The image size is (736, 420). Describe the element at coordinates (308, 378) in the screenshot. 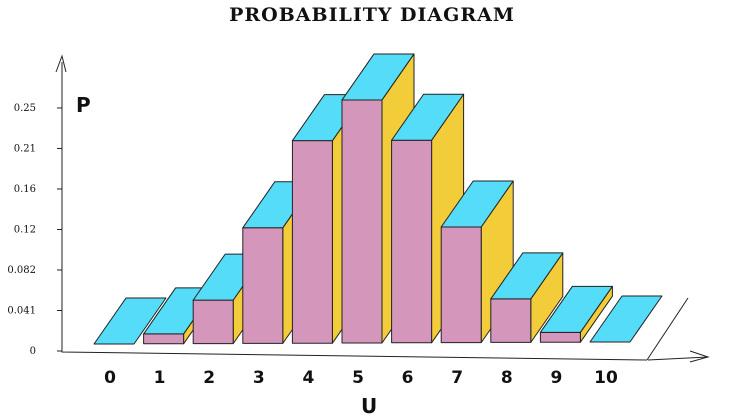

I see `x-tick-label: 4` at that location.